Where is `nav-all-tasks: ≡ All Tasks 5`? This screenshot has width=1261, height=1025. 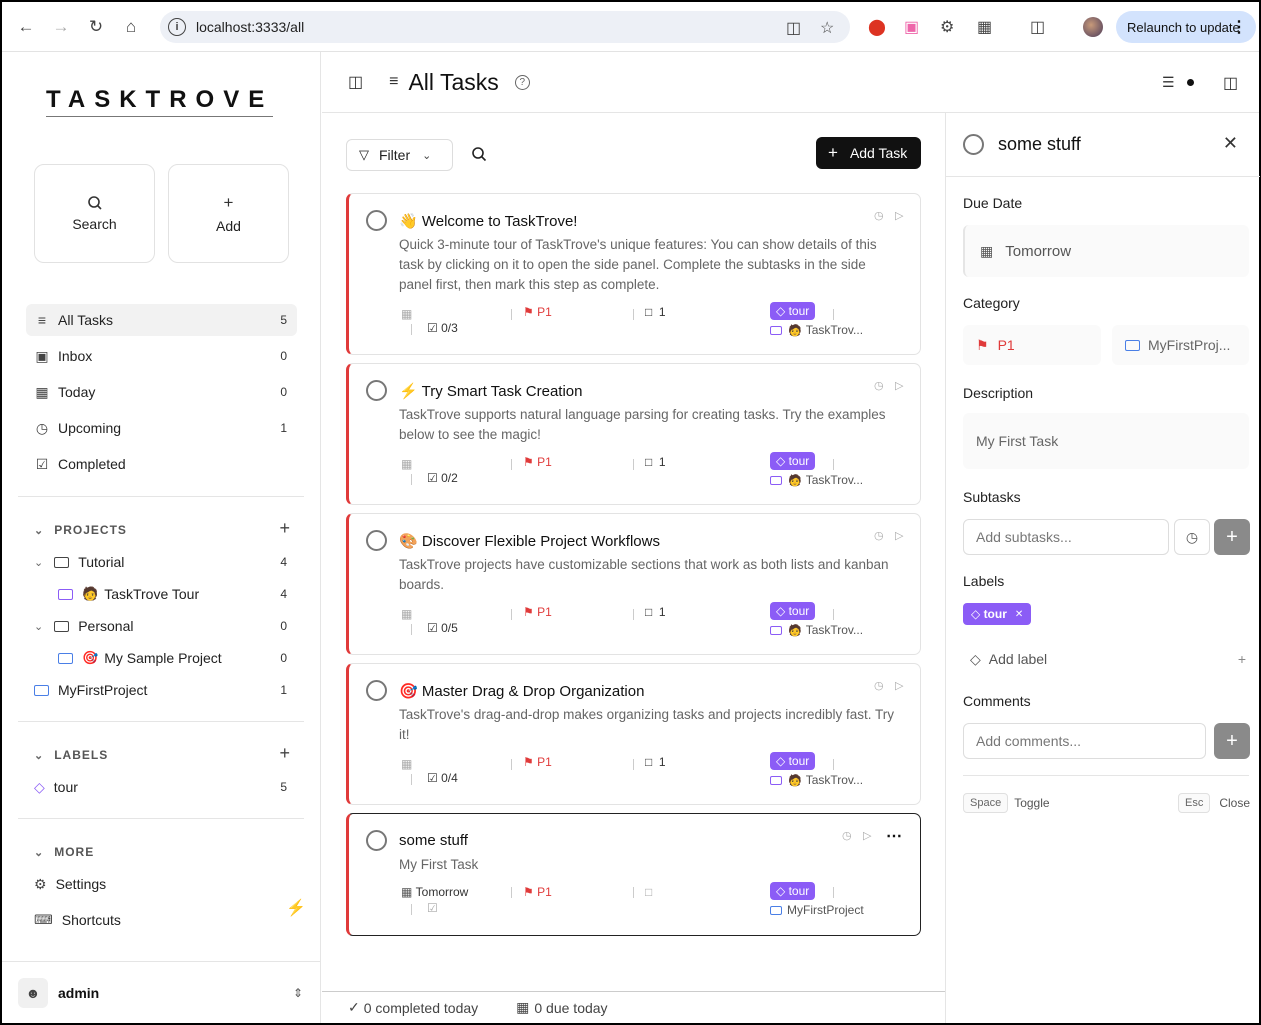
nav-all-tasks: ≡ All Tasks 5 is located at coordinates (161, 320).